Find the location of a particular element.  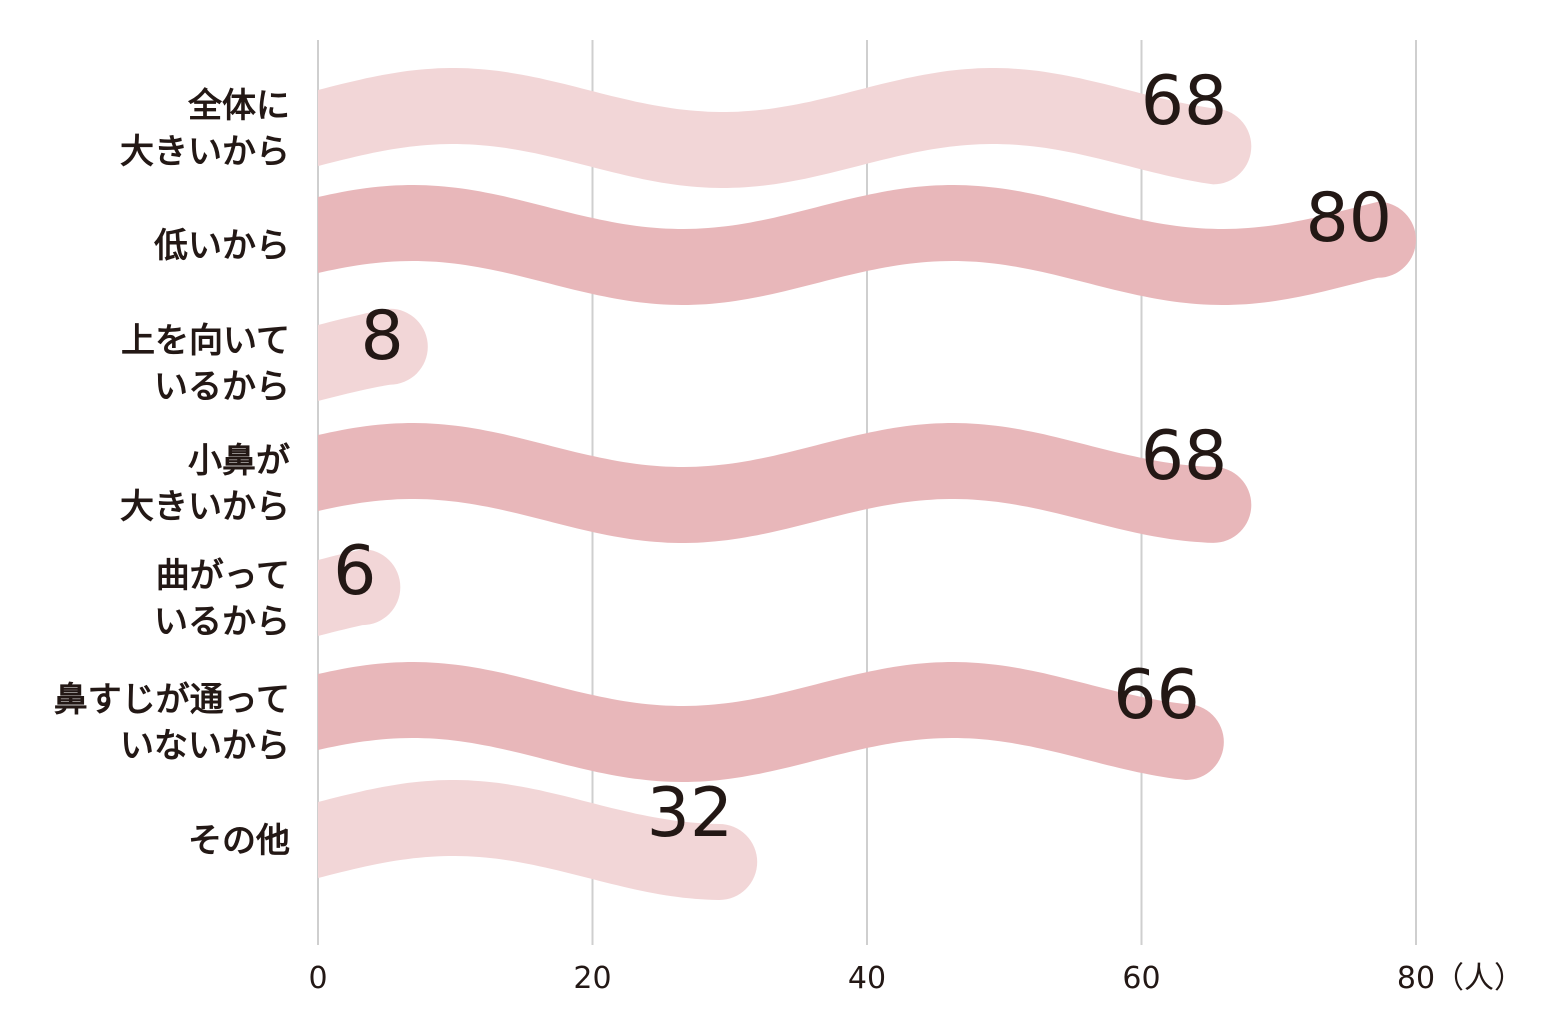

category-label: 鼻すじが通って is located at coordinates (172, 700).